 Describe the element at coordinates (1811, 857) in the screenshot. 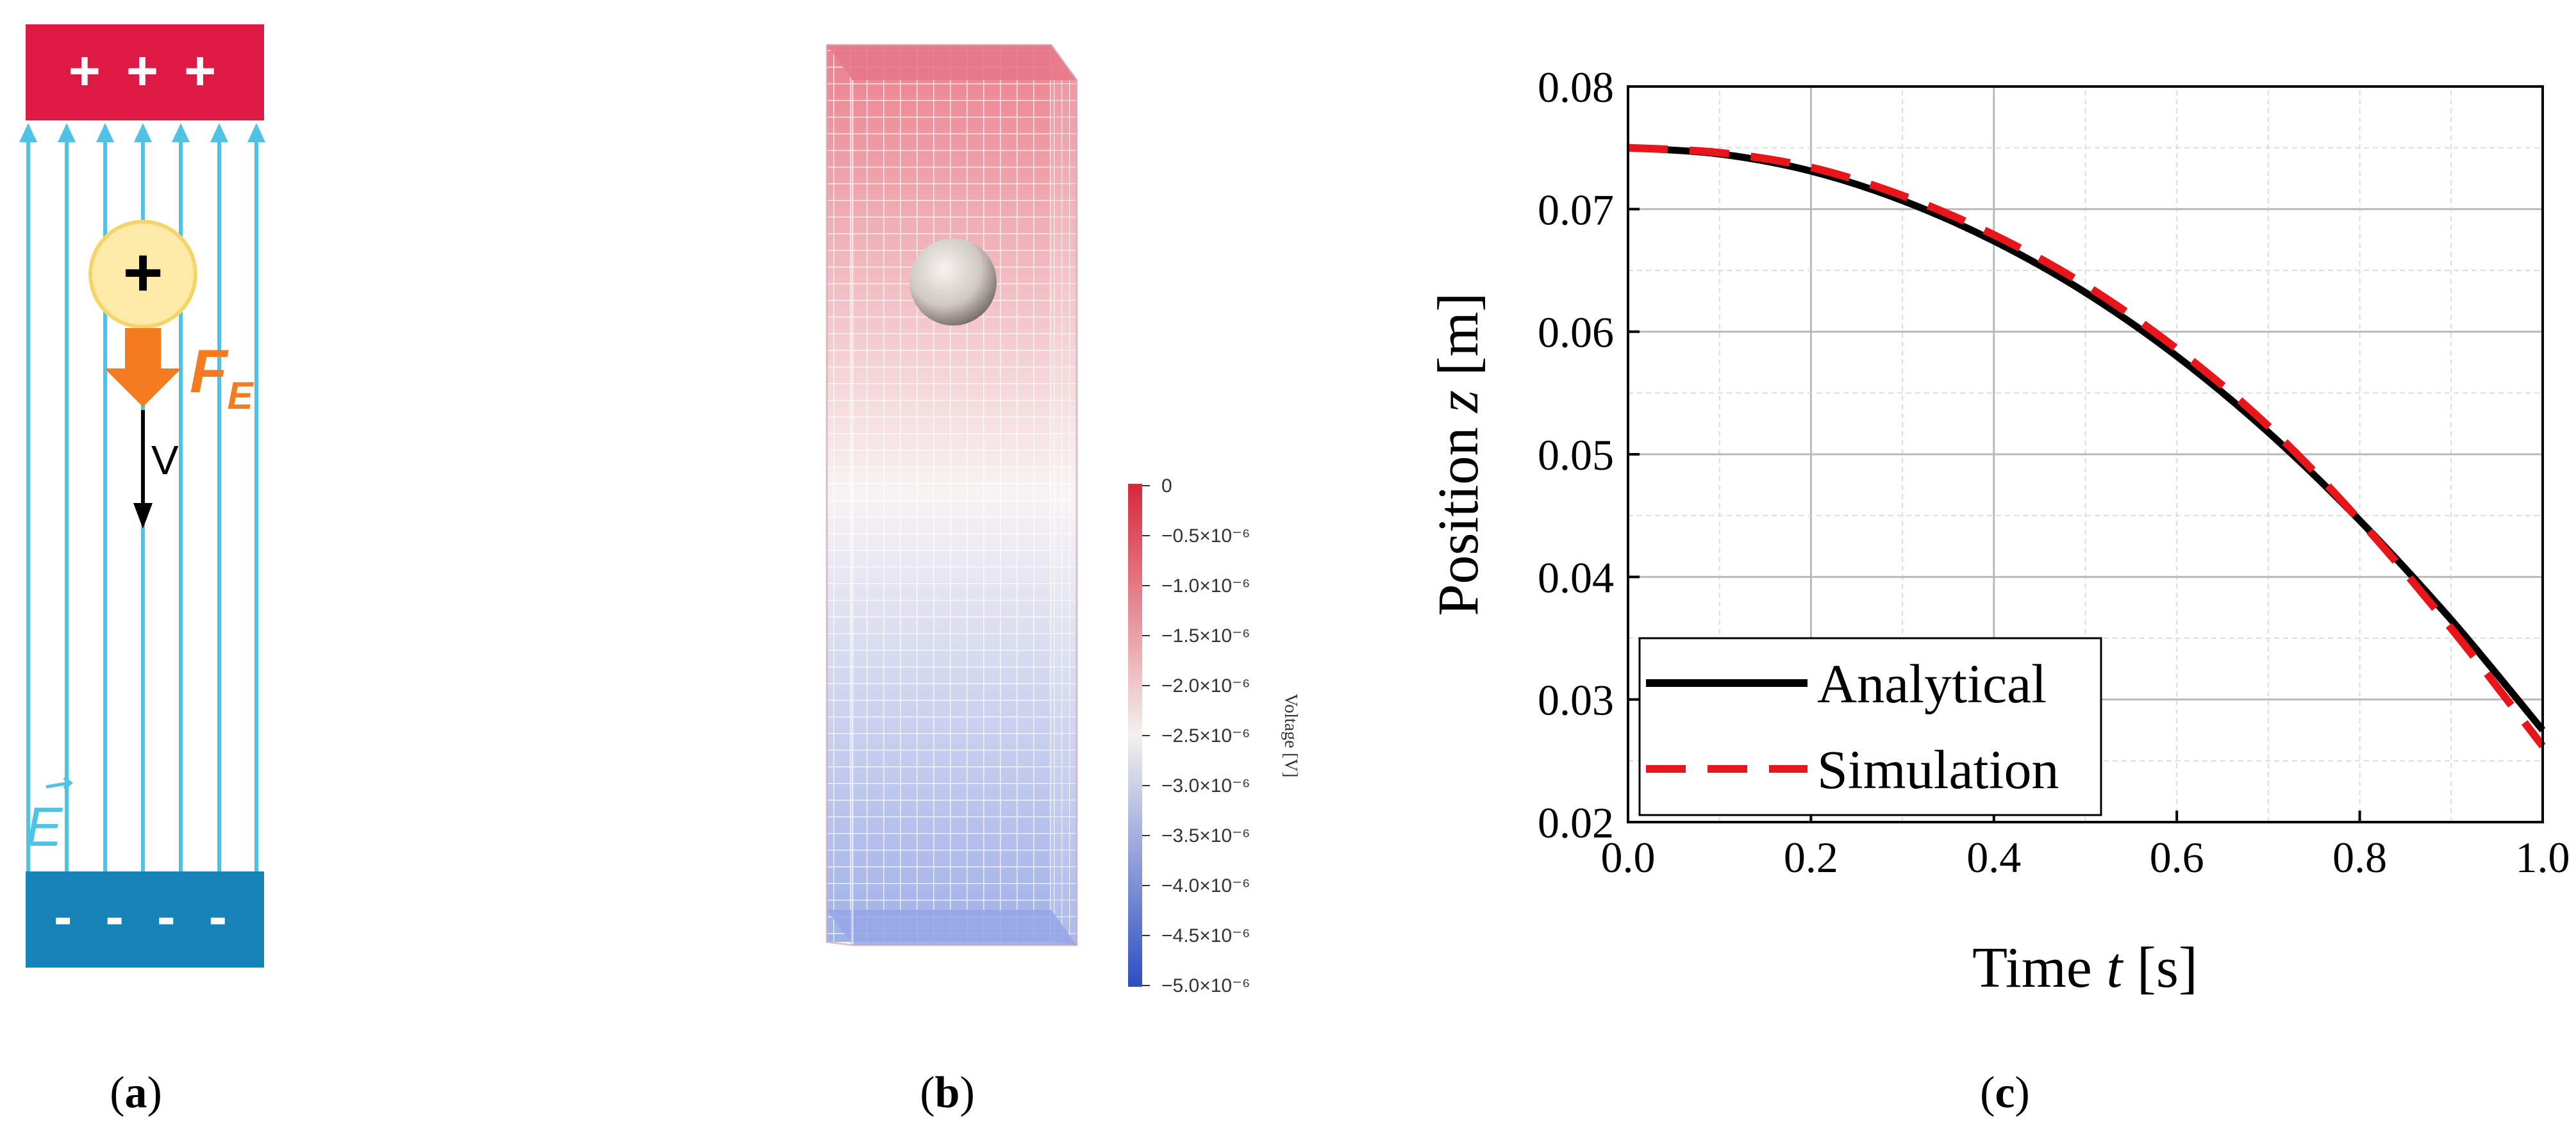

I see `chart-x-tick-label: 0.2` at that location.